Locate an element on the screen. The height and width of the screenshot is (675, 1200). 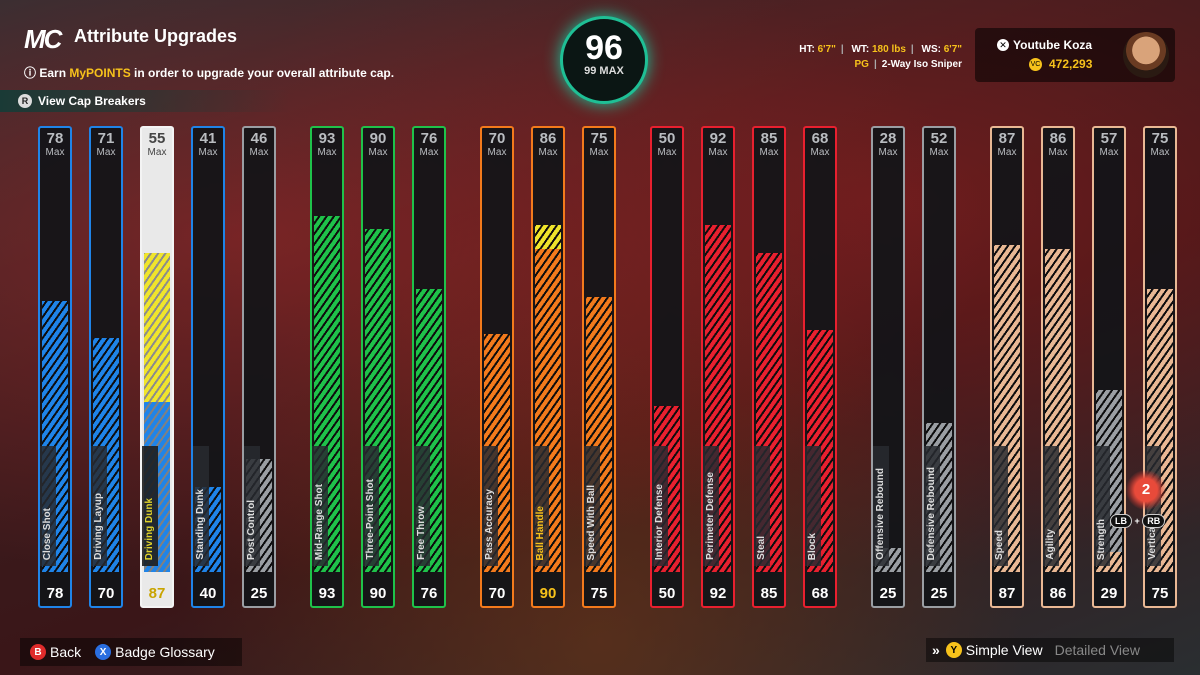
x-button-icon: X is located at coordinates (103, 652).